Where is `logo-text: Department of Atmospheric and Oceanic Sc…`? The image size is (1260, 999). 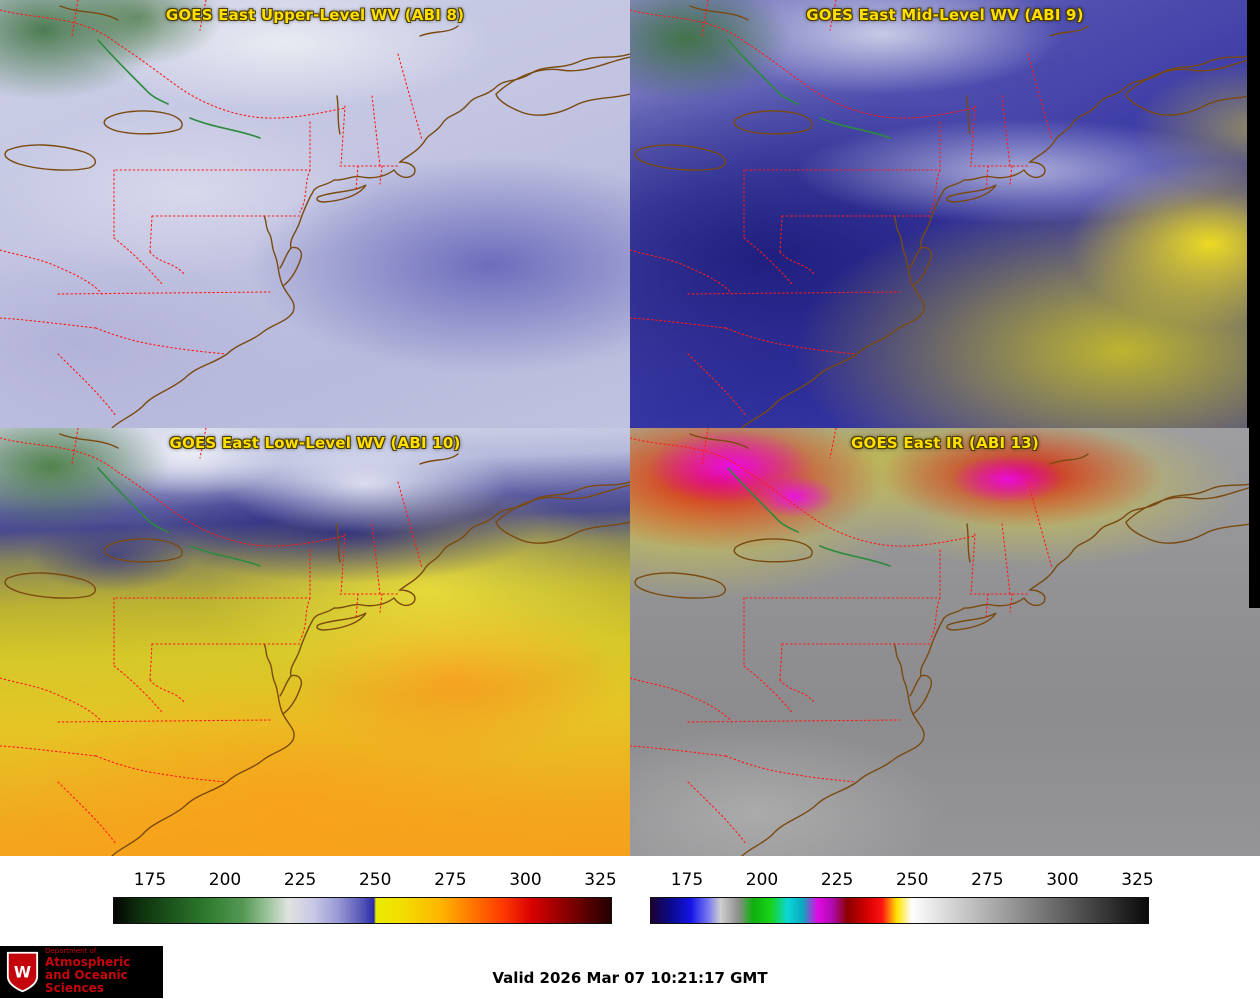 logo-text: Department of Atmospheric and Oceanic Sc… is located at coordinates (101, 971).